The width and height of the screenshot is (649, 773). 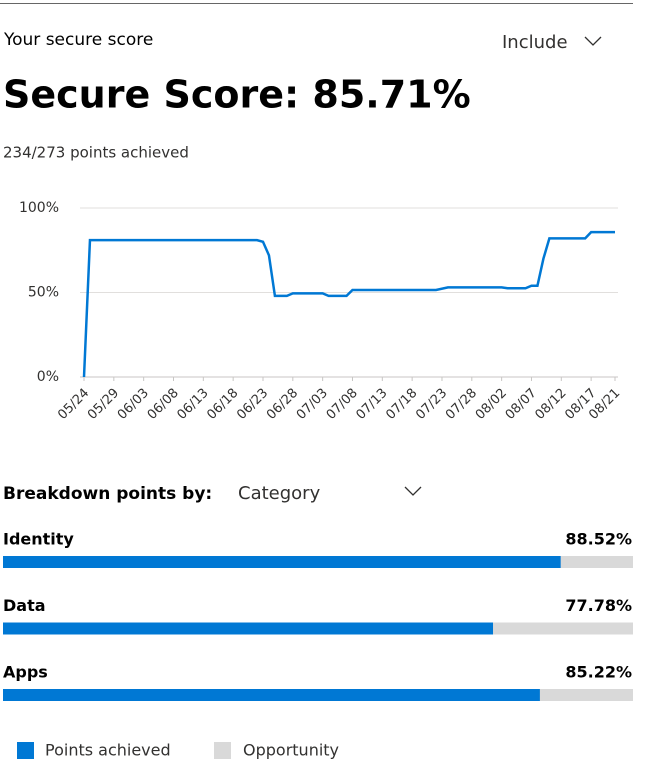 What do you see at coordinates (551, 404) in the screenshot?
I see `x-tick-label: 08/12` at bounding box center [551, 404].